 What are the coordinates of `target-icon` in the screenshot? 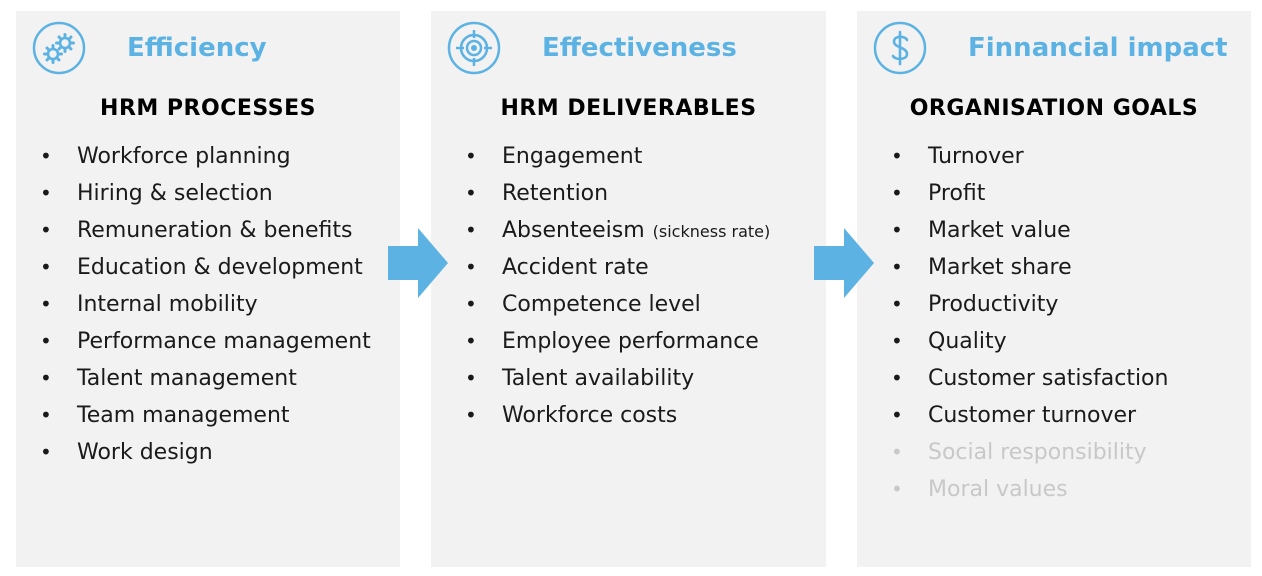 It's located at (474, 48).